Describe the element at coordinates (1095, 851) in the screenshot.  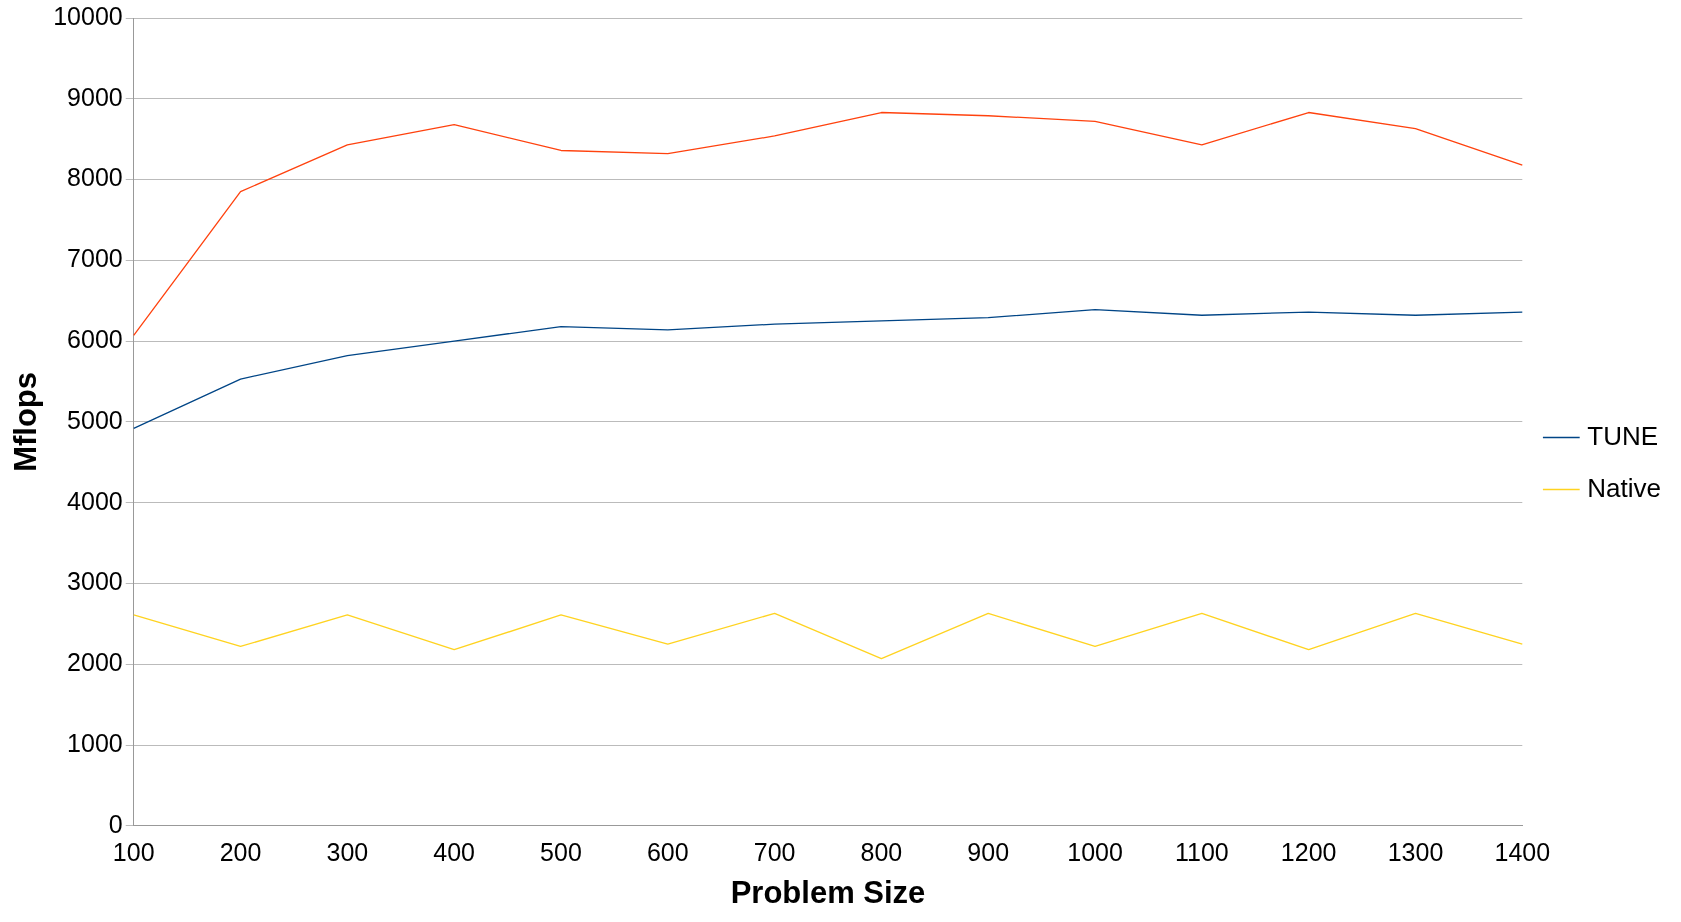
I see `x-tick-label: 1000` at that location.